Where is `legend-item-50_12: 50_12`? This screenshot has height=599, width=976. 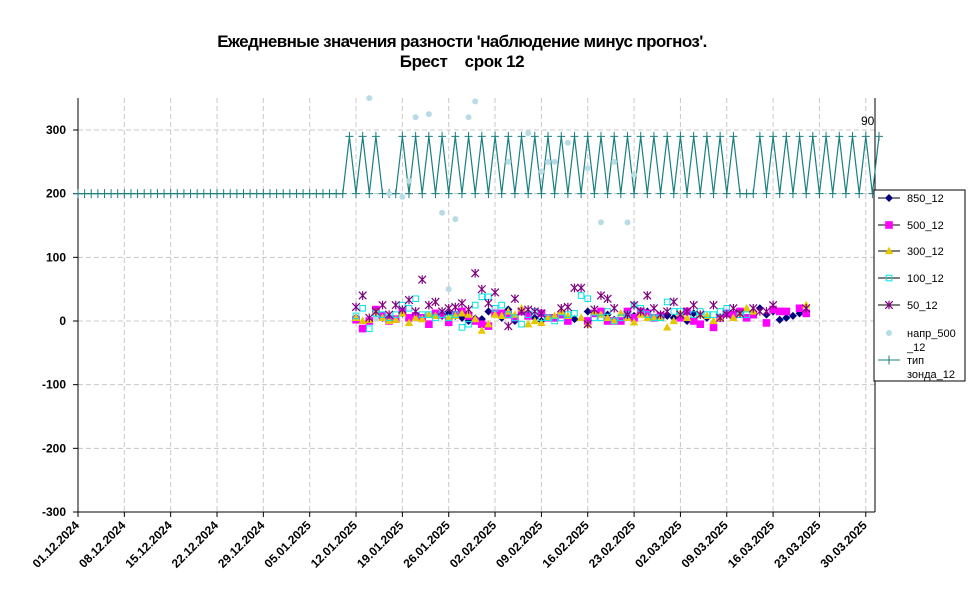
legend-item-50_12: 50_12 is located at coordinates (908, 306).